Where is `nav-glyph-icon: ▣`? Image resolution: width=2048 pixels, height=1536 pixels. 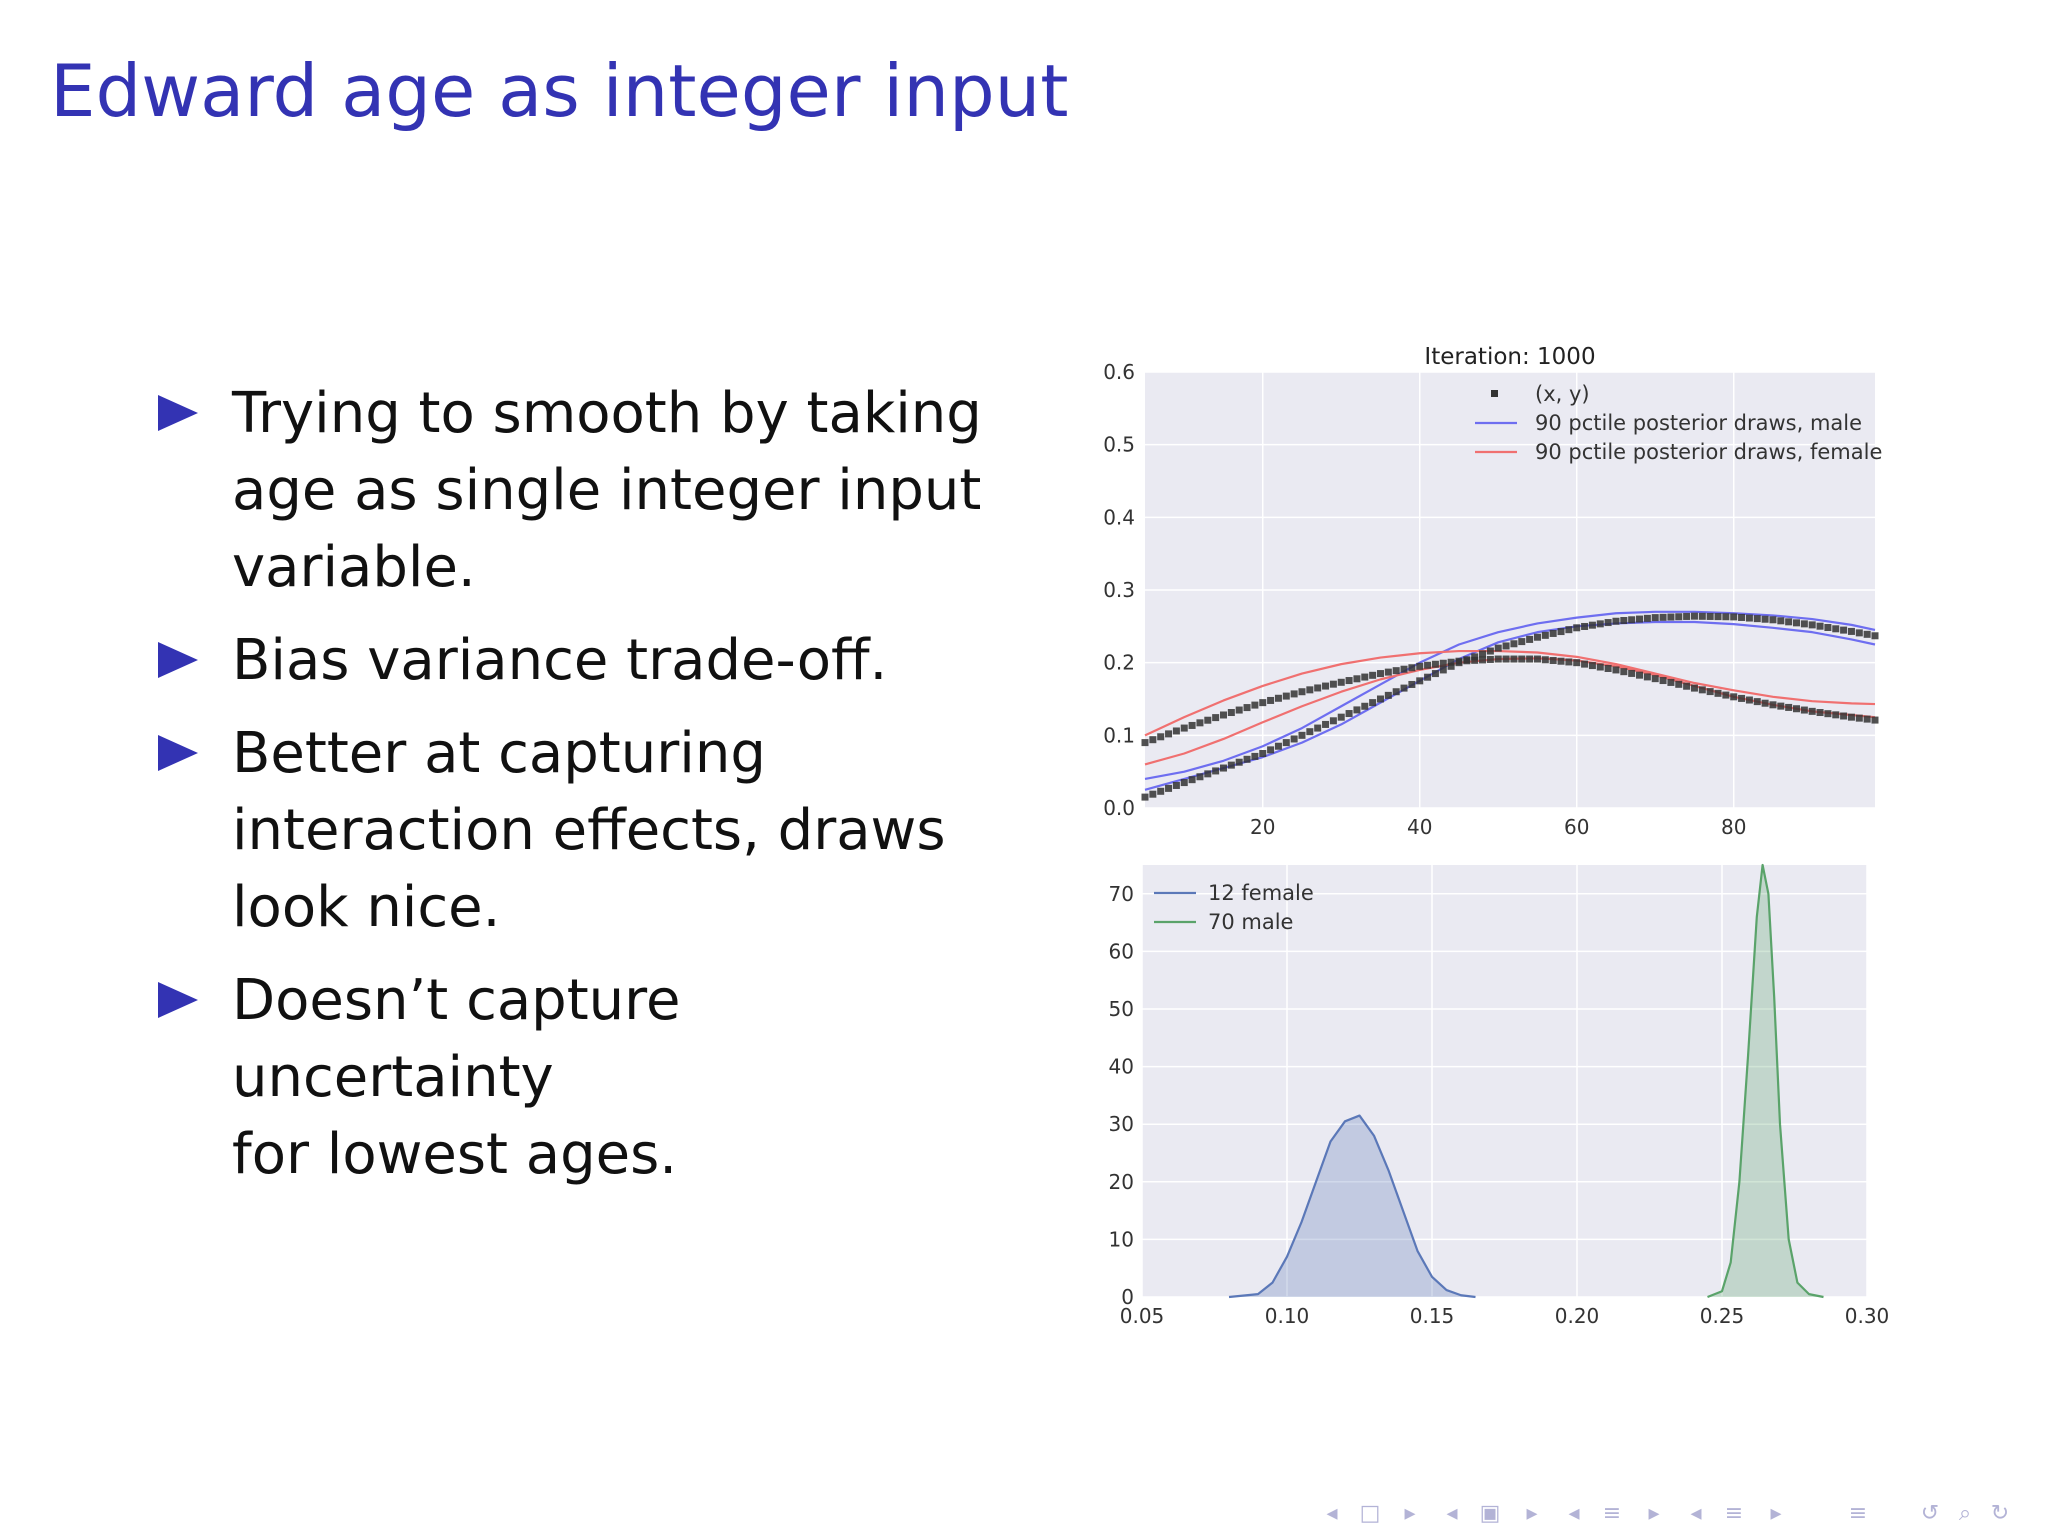
nav-glyph-icon: ▣ is located at coordinates (1490, 1513).